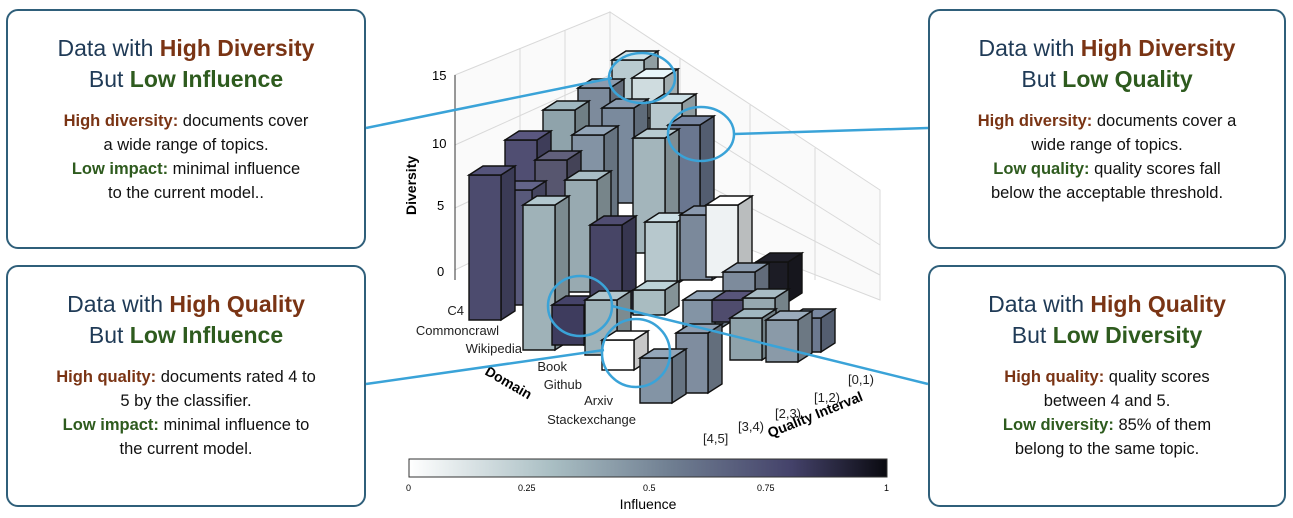 Image resolution: width=1293 pixels, height=518 pixels. Describe the element at coordinates (186, 145) in the screenshot. I see `body-text: a wide range of topics.` at that location.